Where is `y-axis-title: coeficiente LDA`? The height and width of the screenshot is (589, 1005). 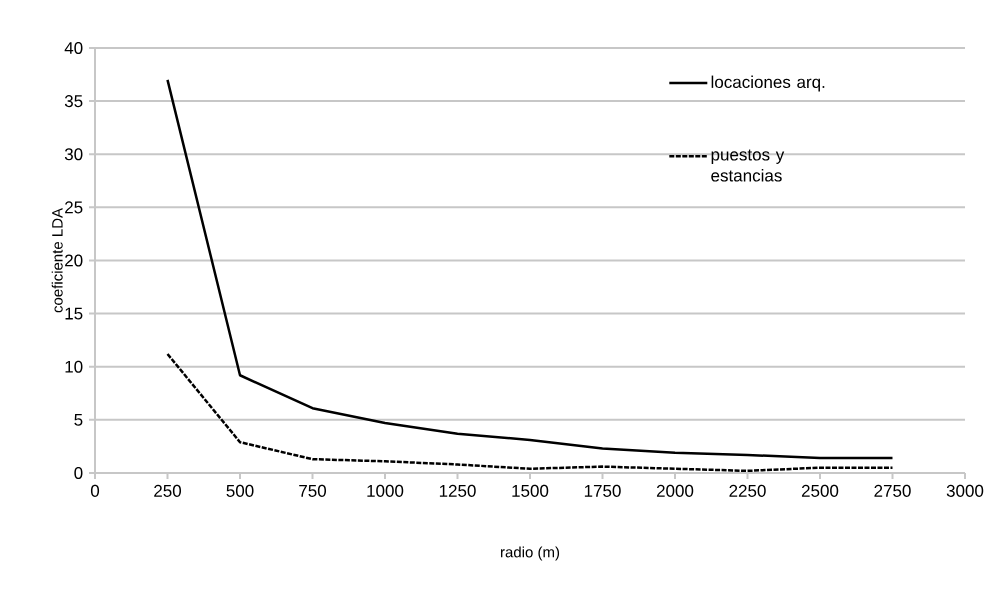
y-axis-title: coeficiente LDA is located at coordinates (57, 260).